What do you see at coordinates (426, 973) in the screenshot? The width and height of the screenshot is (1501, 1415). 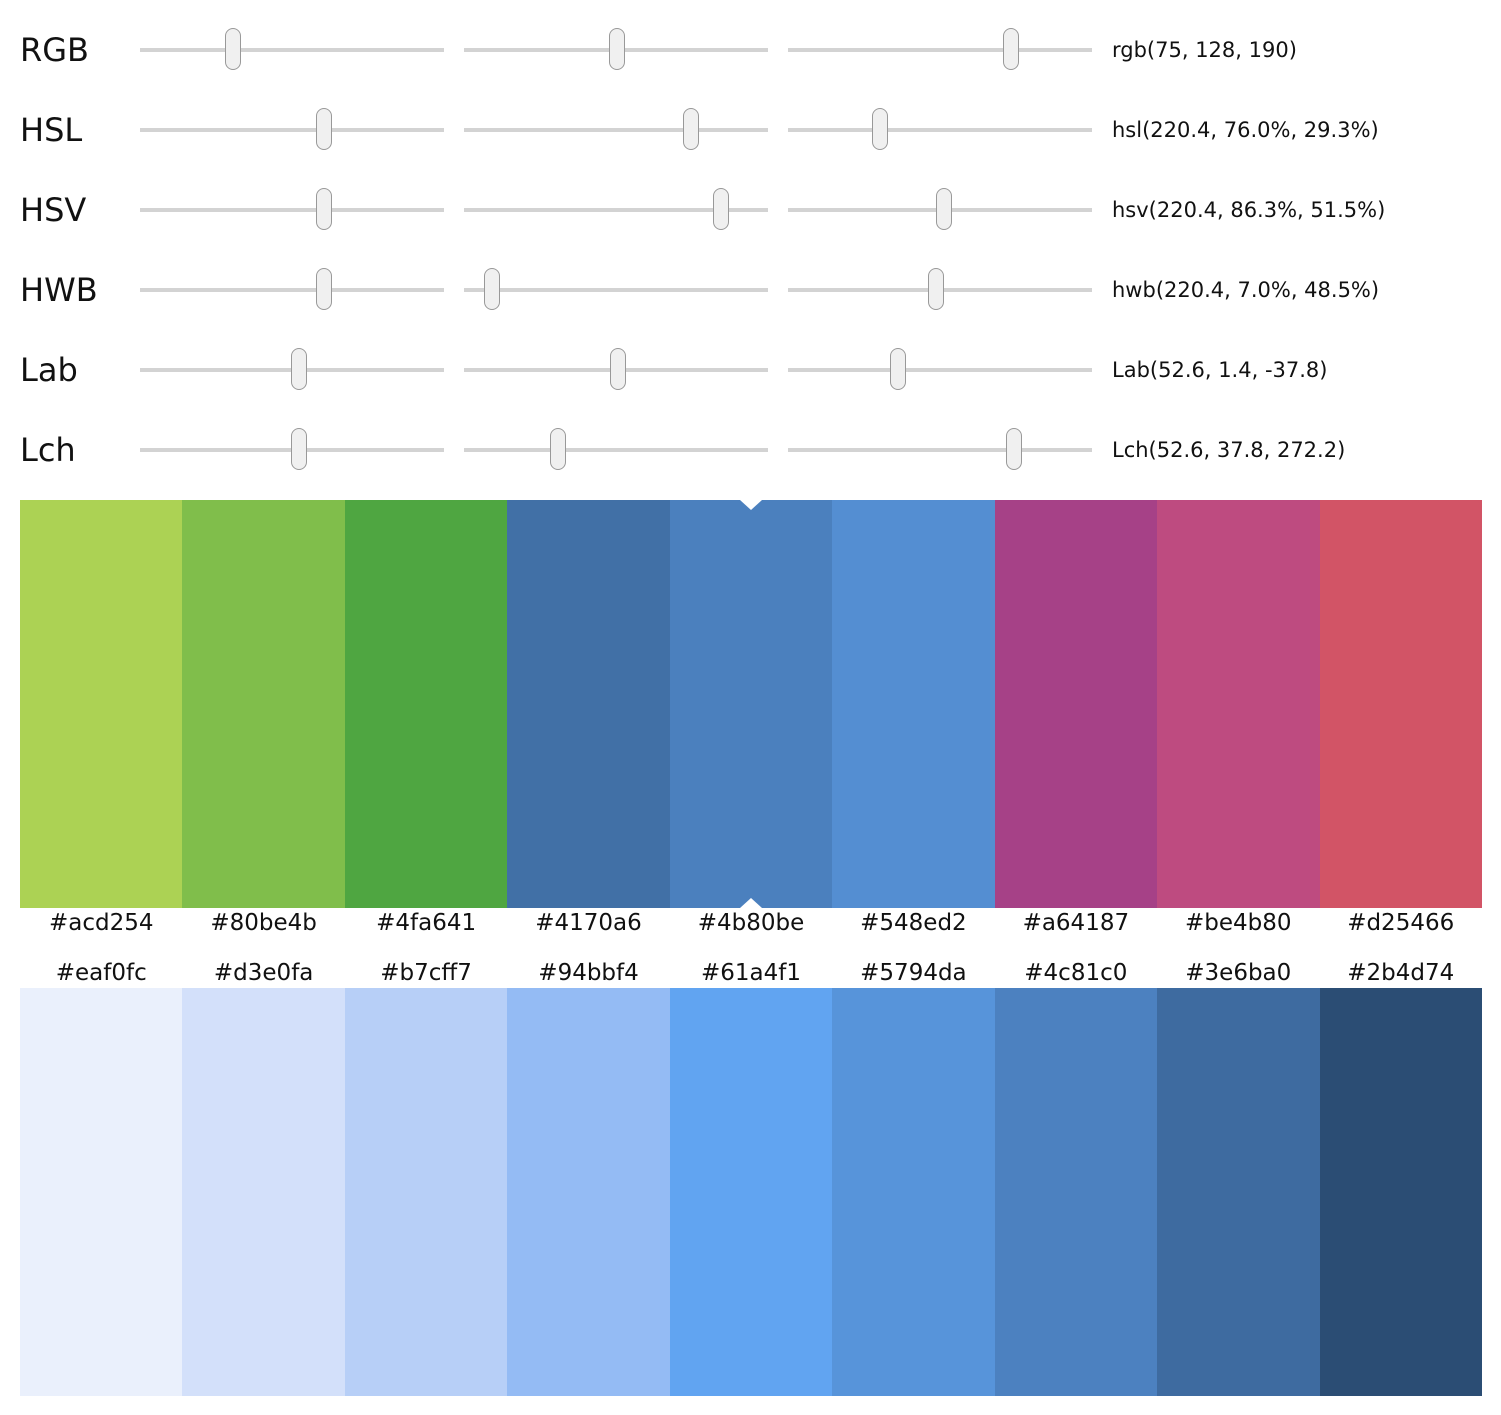 I see `swatch-hex: #b7cff7` at bounding box center [426, 973].